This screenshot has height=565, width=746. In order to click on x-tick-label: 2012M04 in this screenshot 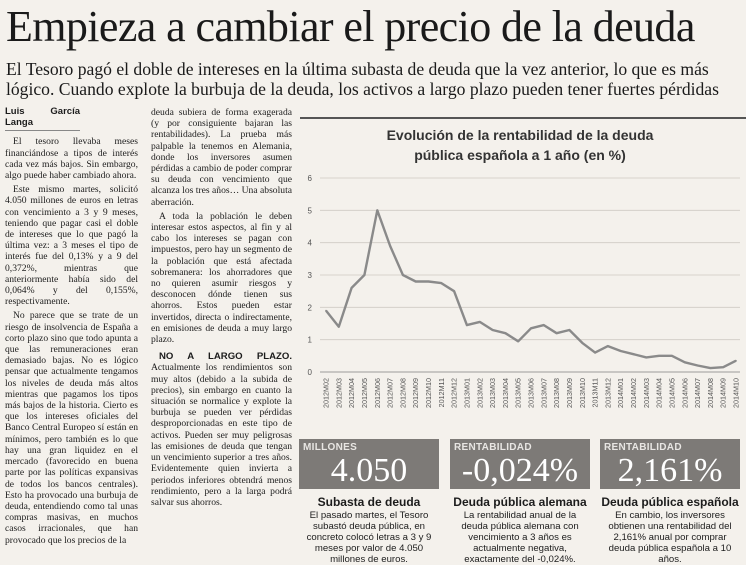, I will do `click(351, 393)`.